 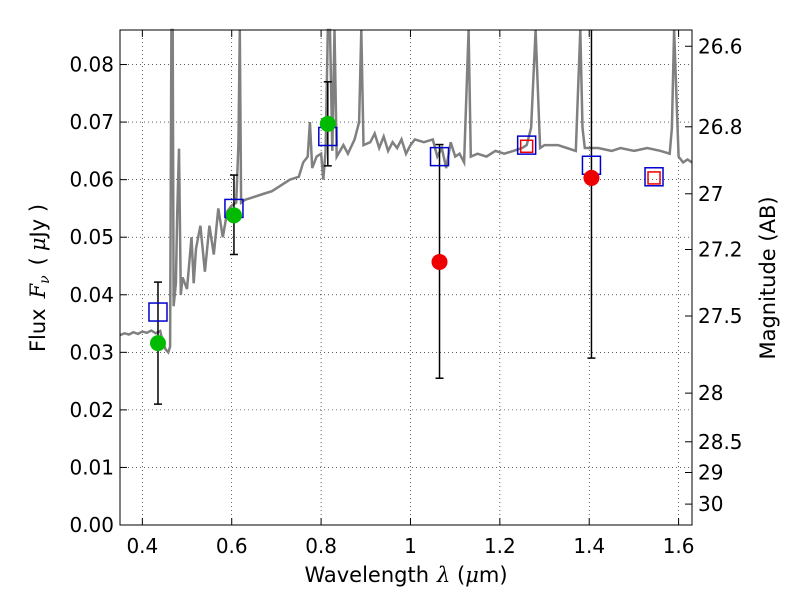 I want to click on x-tick-label: 1, so click(x=410, y=546).